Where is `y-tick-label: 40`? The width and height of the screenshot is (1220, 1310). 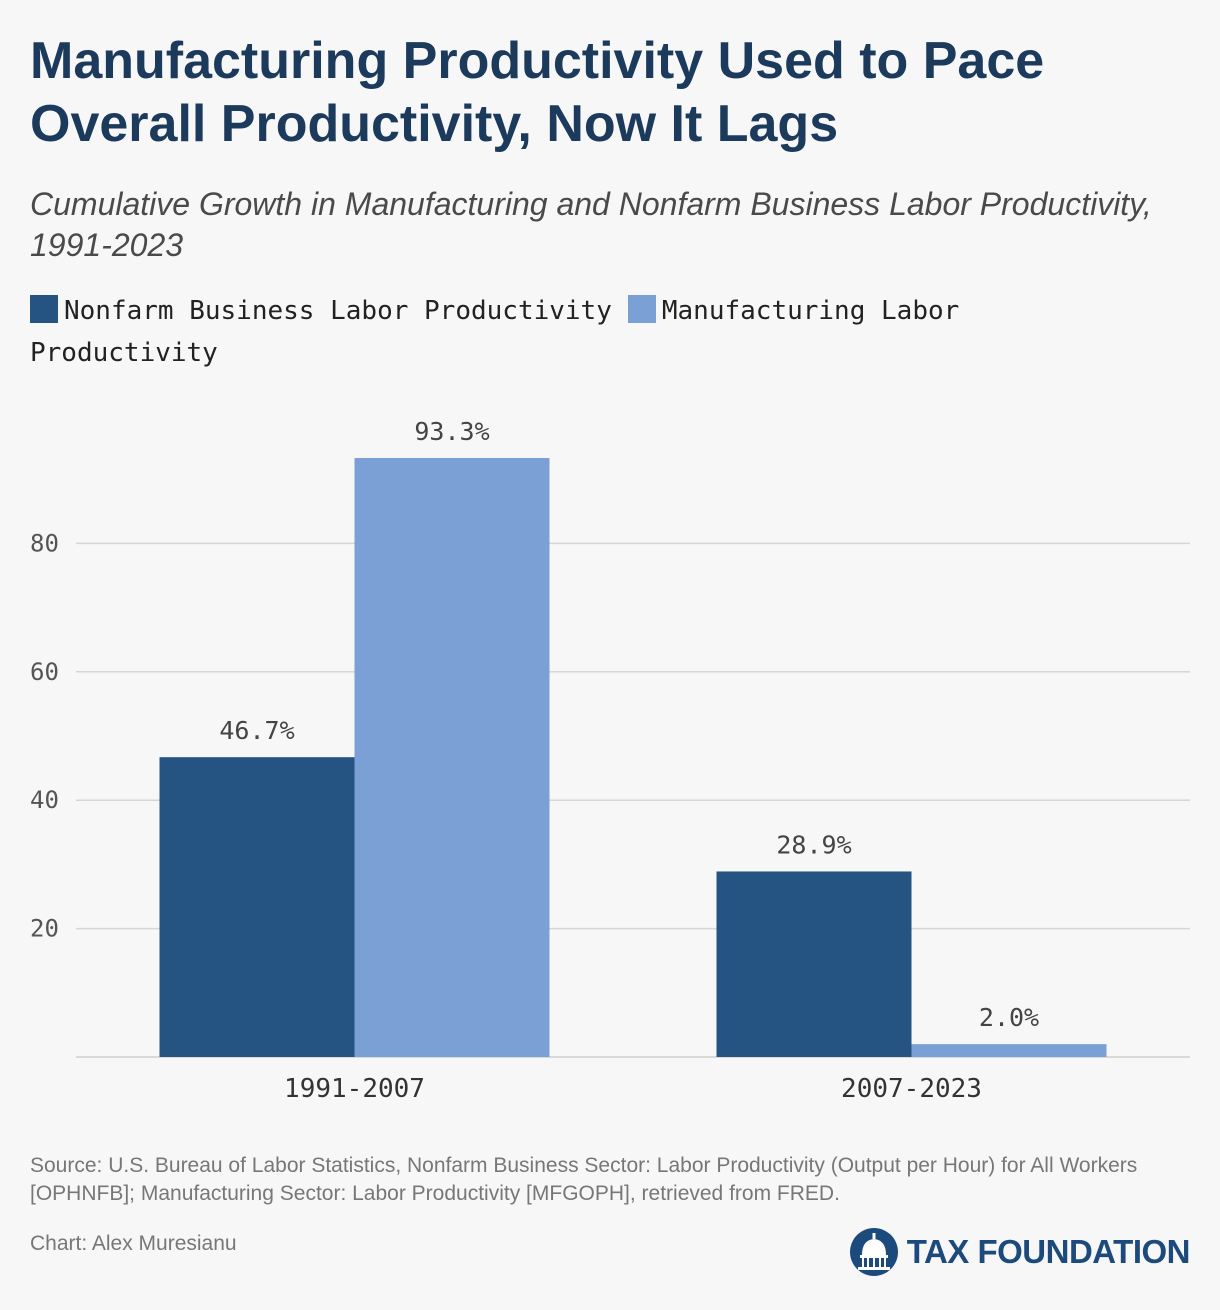 y-tick-label: 40 is located at coordinates (44, 800).